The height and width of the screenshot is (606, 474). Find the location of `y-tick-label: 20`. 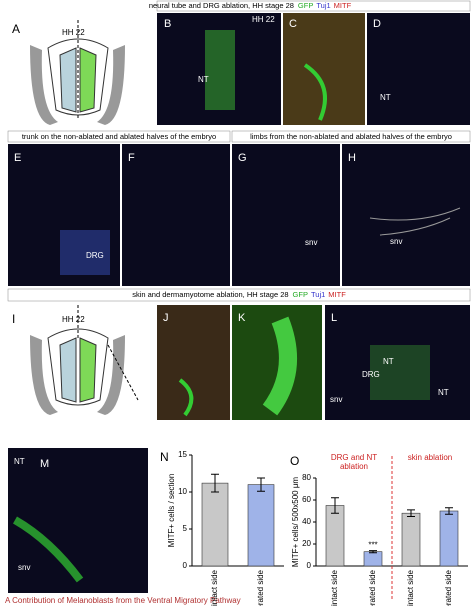

y-tick-label: 20 is located at coordinates (306, 543).